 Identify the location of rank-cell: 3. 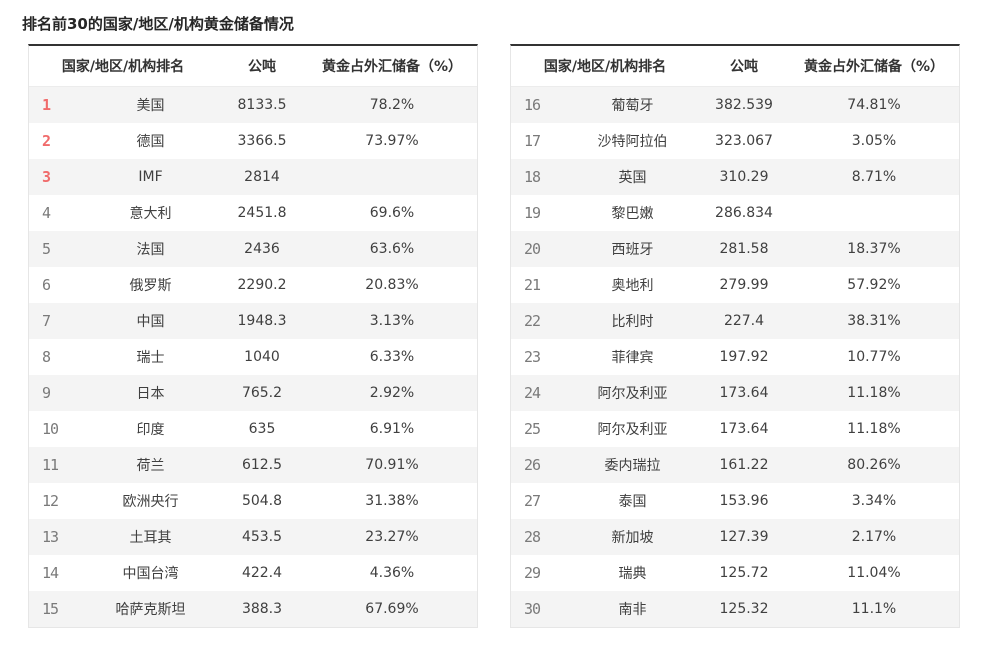
(46, 177).